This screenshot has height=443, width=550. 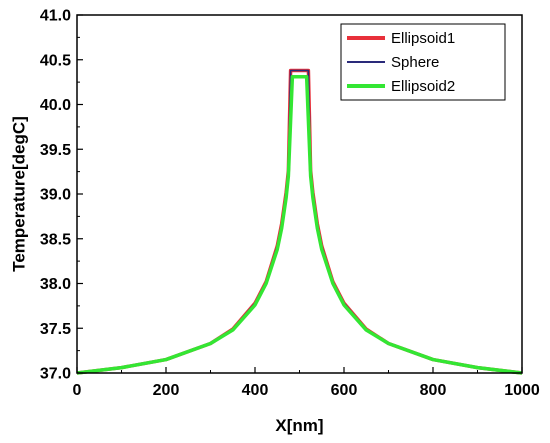 What do you see at coordinates (415, 62) in the screenshot?
I see `legend-label: Sphere` at bounding box center [415, 62].